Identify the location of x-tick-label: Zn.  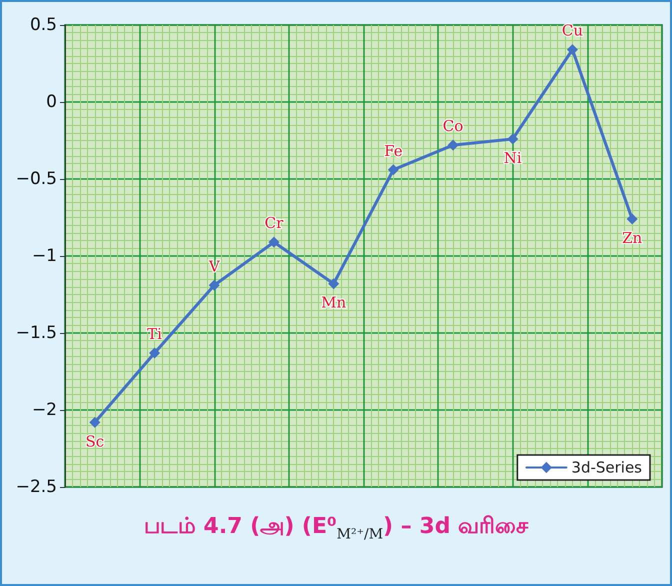
(632, 238).